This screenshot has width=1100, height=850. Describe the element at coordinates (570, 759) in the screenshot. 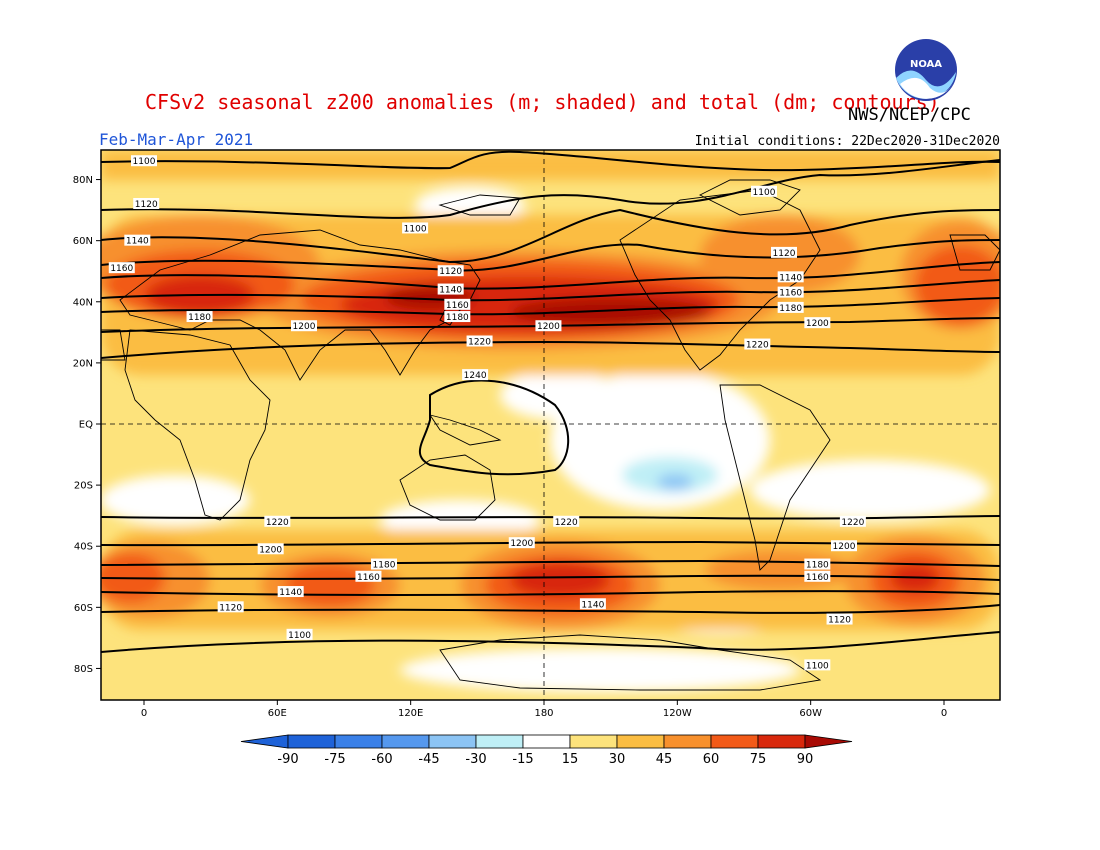

I see `colorbar-label: 15` at that location.